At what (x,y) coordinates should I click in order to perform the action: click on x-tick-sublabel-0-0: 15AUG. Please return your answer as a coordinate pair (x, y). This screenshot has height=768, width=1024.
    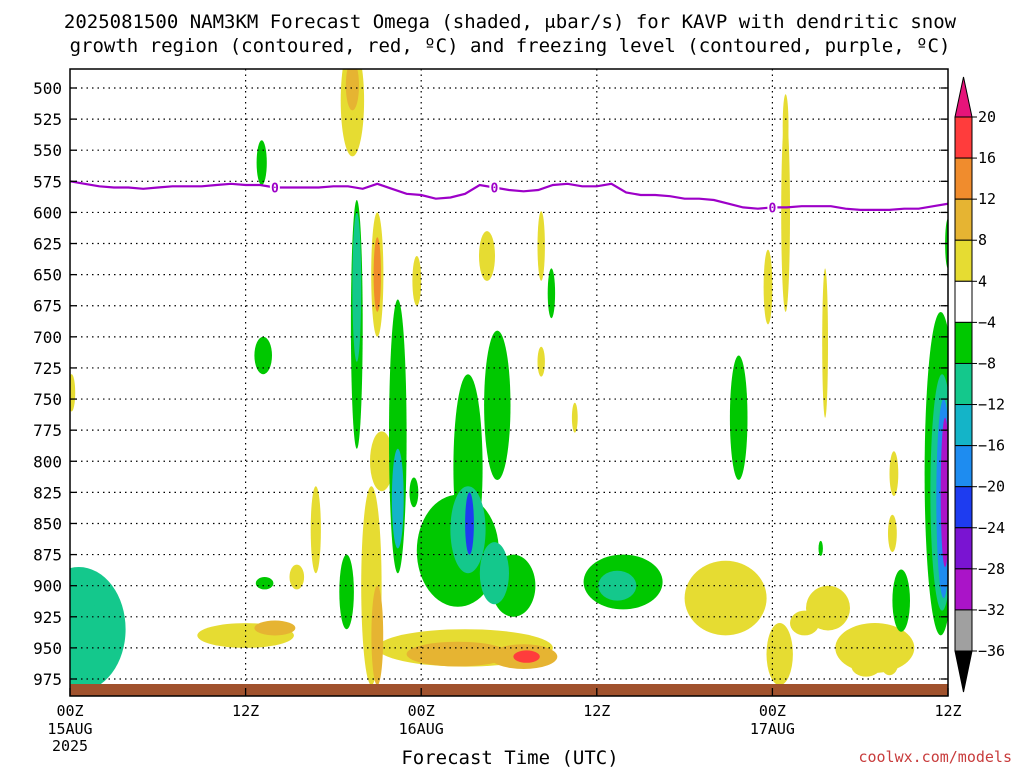
    Looking at the image, I should click on (69, 729).